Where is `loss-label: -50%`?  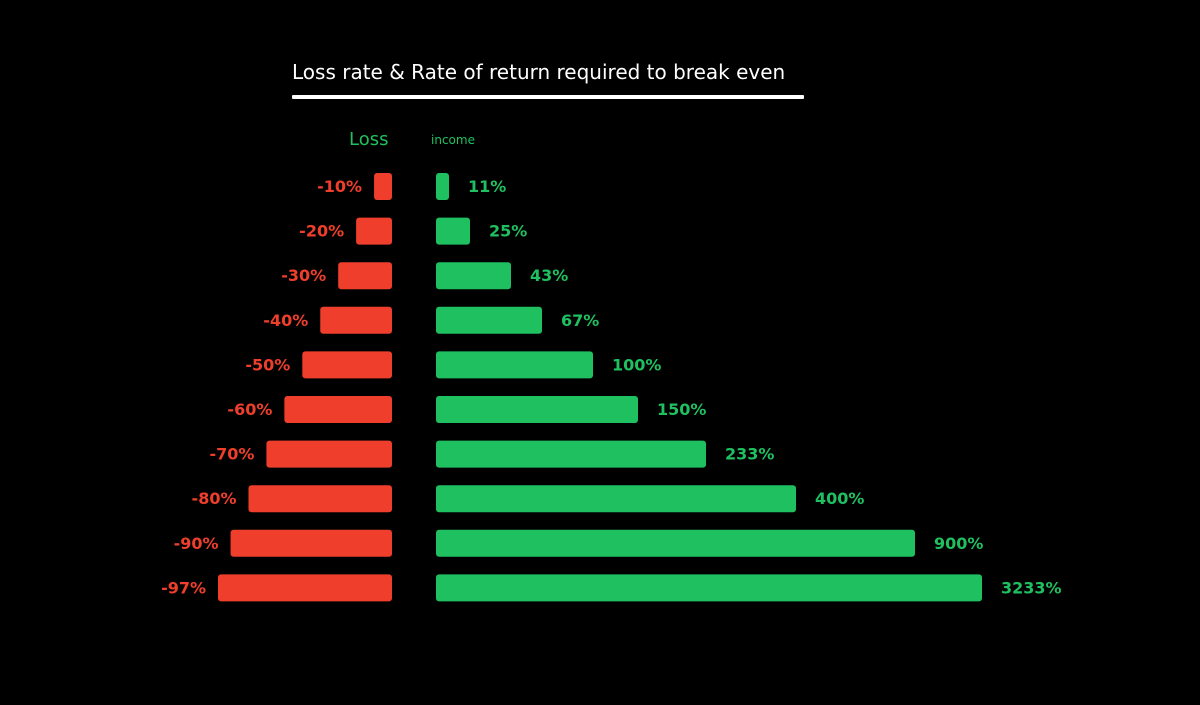 loss-label: -50% is located at coordinates (267, 364).